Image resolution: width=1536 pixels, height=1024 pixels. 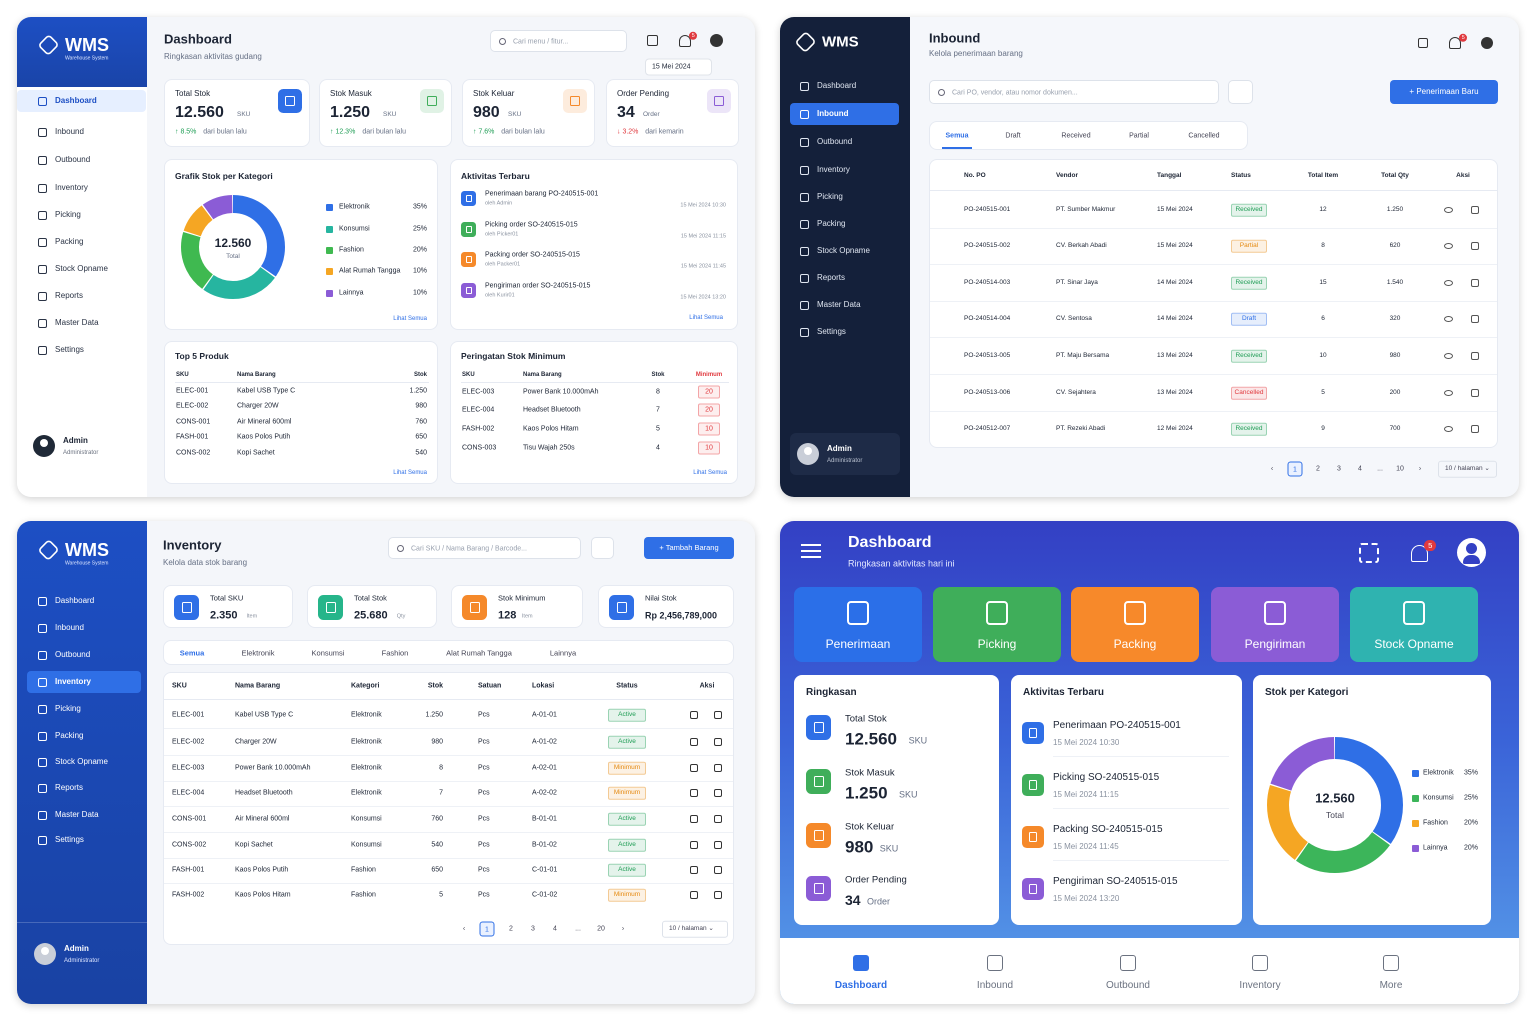 What do you see at coordinates (555, 929) in the screenshot?
I see `page-button: 4` at bounding box center [555, 929].